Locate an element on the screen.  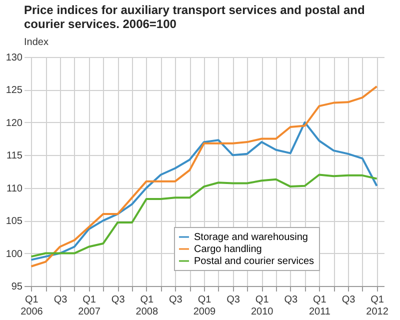
y-tick-label: 125 is located at coordinates (14, 90).